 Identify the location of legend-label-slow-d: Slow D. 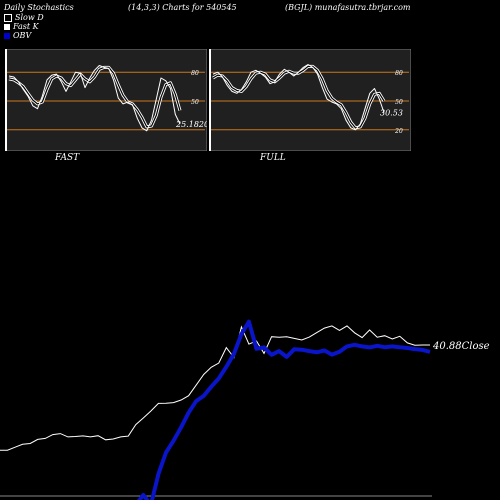
(29, 17).